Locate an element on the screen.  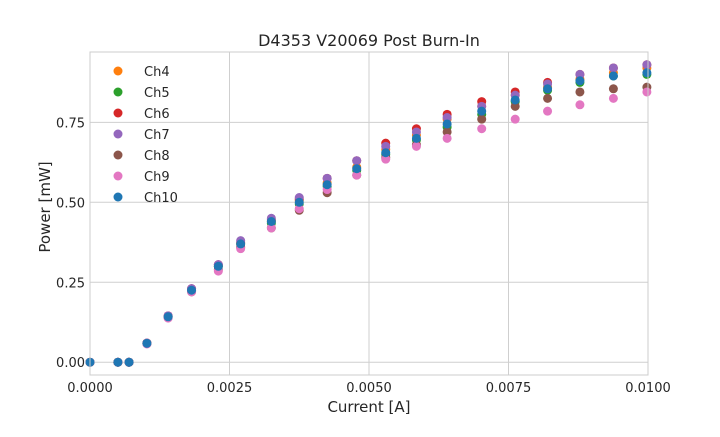
x-tick-label: 0.0025 is located at coordinates (230, 388).